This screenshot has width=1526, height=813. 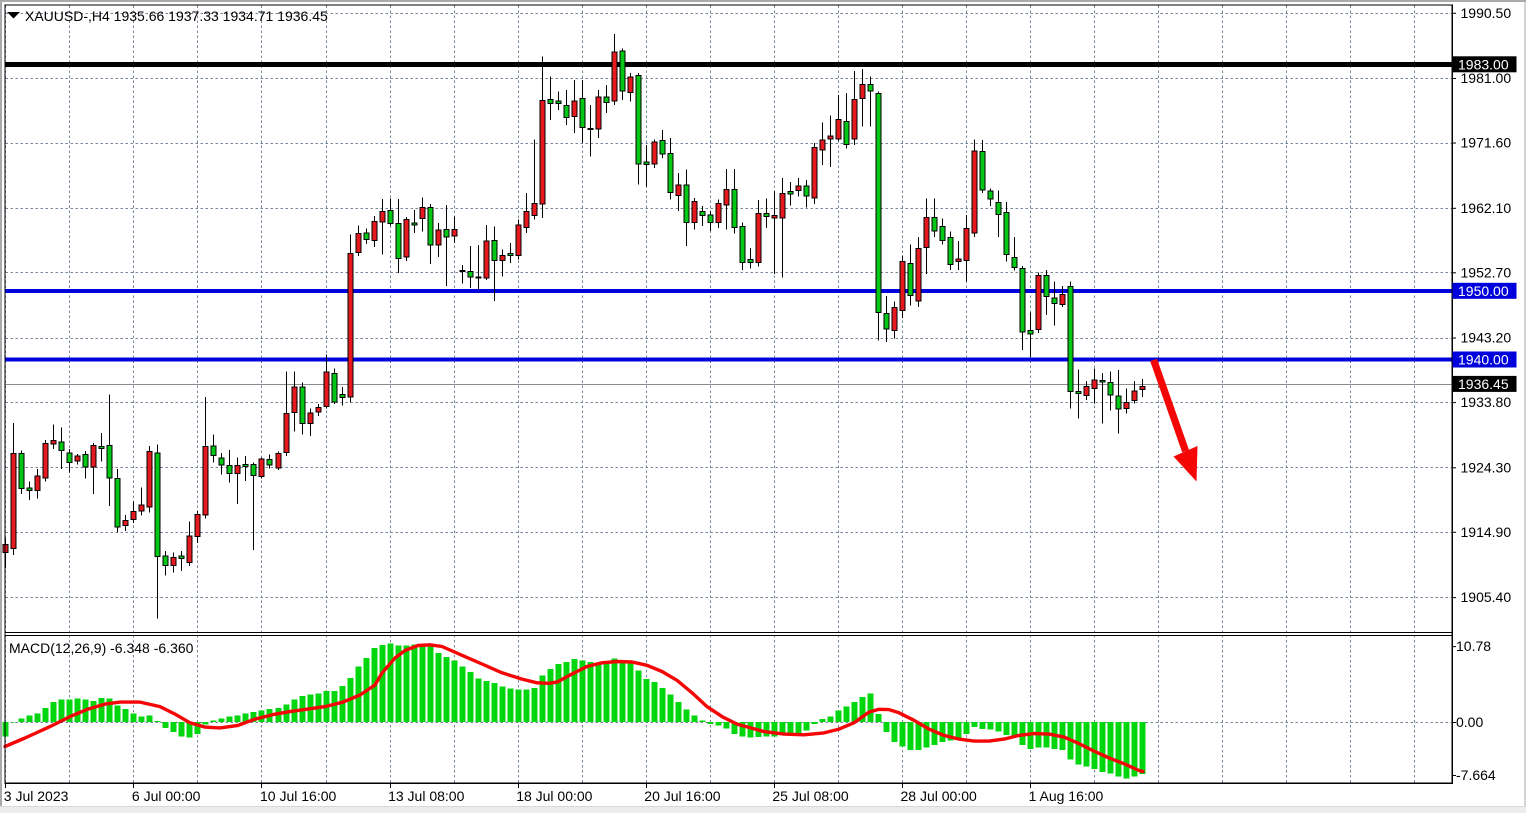 What do you see at coordinates (1486, 532) in the screenshot?
I see `svg-text: 1914.90` at bounding box center [1486, 532].